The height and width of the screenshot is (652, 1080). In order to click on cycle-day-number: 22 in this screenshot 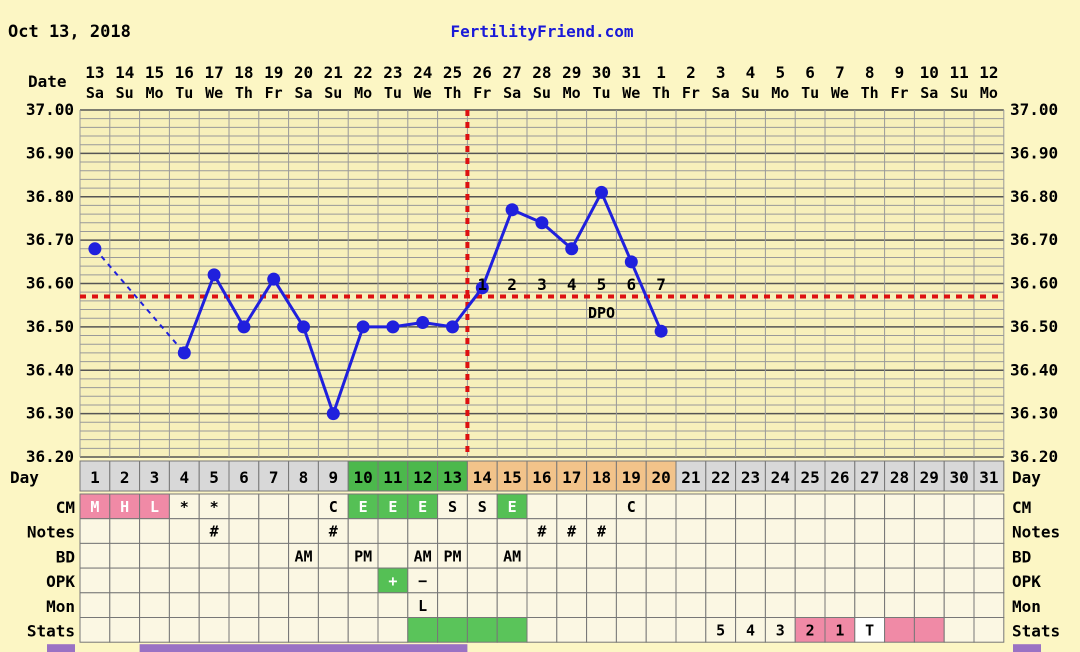, I will do `click(720, 477)`.